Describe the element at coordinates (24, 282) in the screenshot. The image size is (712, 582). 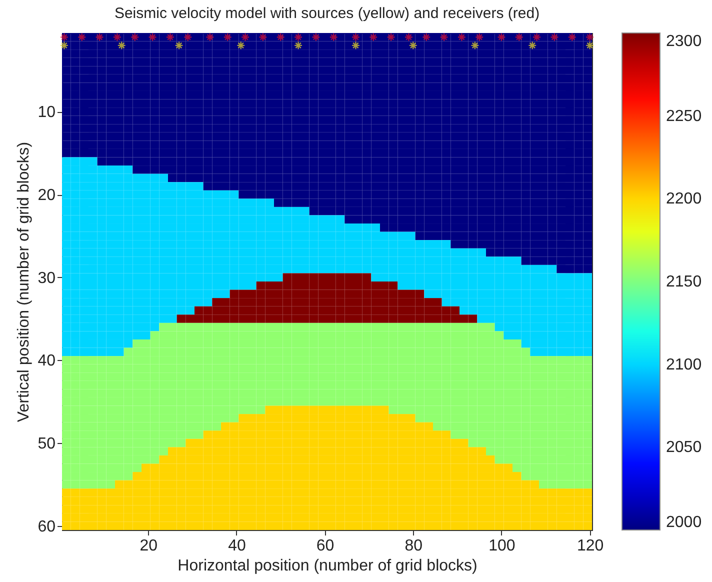
I see `y-axis-title: Vertical position (number of grid blocks)` at that location.